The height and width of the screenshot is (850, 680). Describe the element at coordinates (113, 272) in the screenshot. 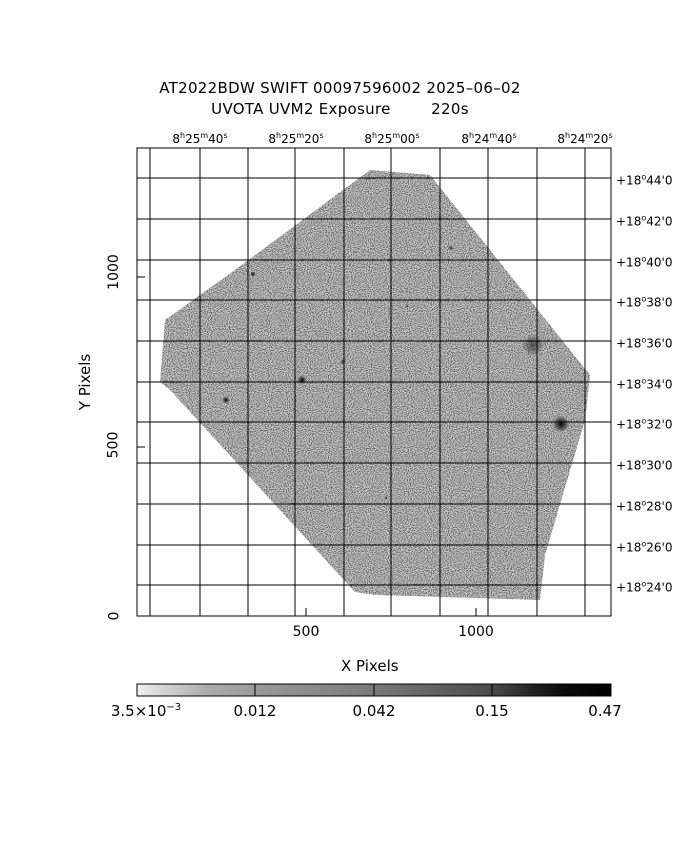

I see `y-tick-label: 1000` at that location.